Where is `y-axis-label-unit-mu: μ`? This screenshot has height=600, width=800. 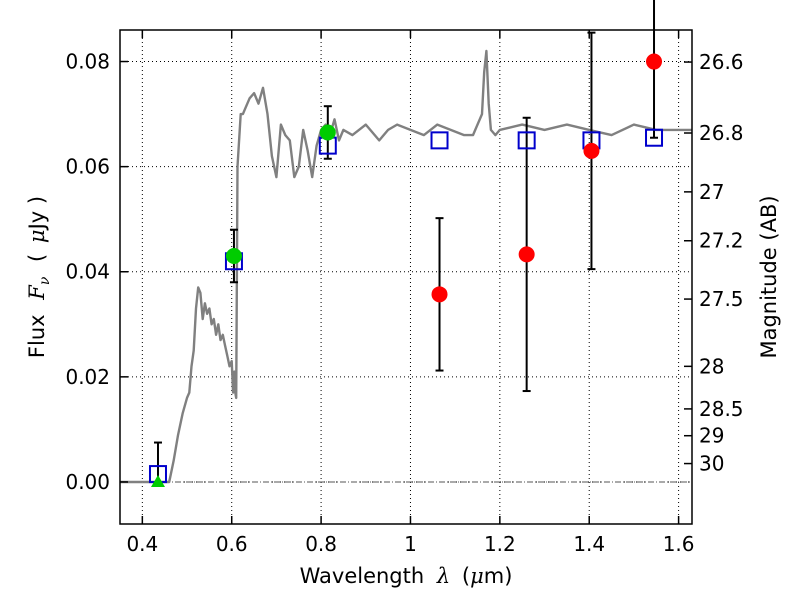
y-axis-label-unit-mu: μ is located at coordinates (37, 236).